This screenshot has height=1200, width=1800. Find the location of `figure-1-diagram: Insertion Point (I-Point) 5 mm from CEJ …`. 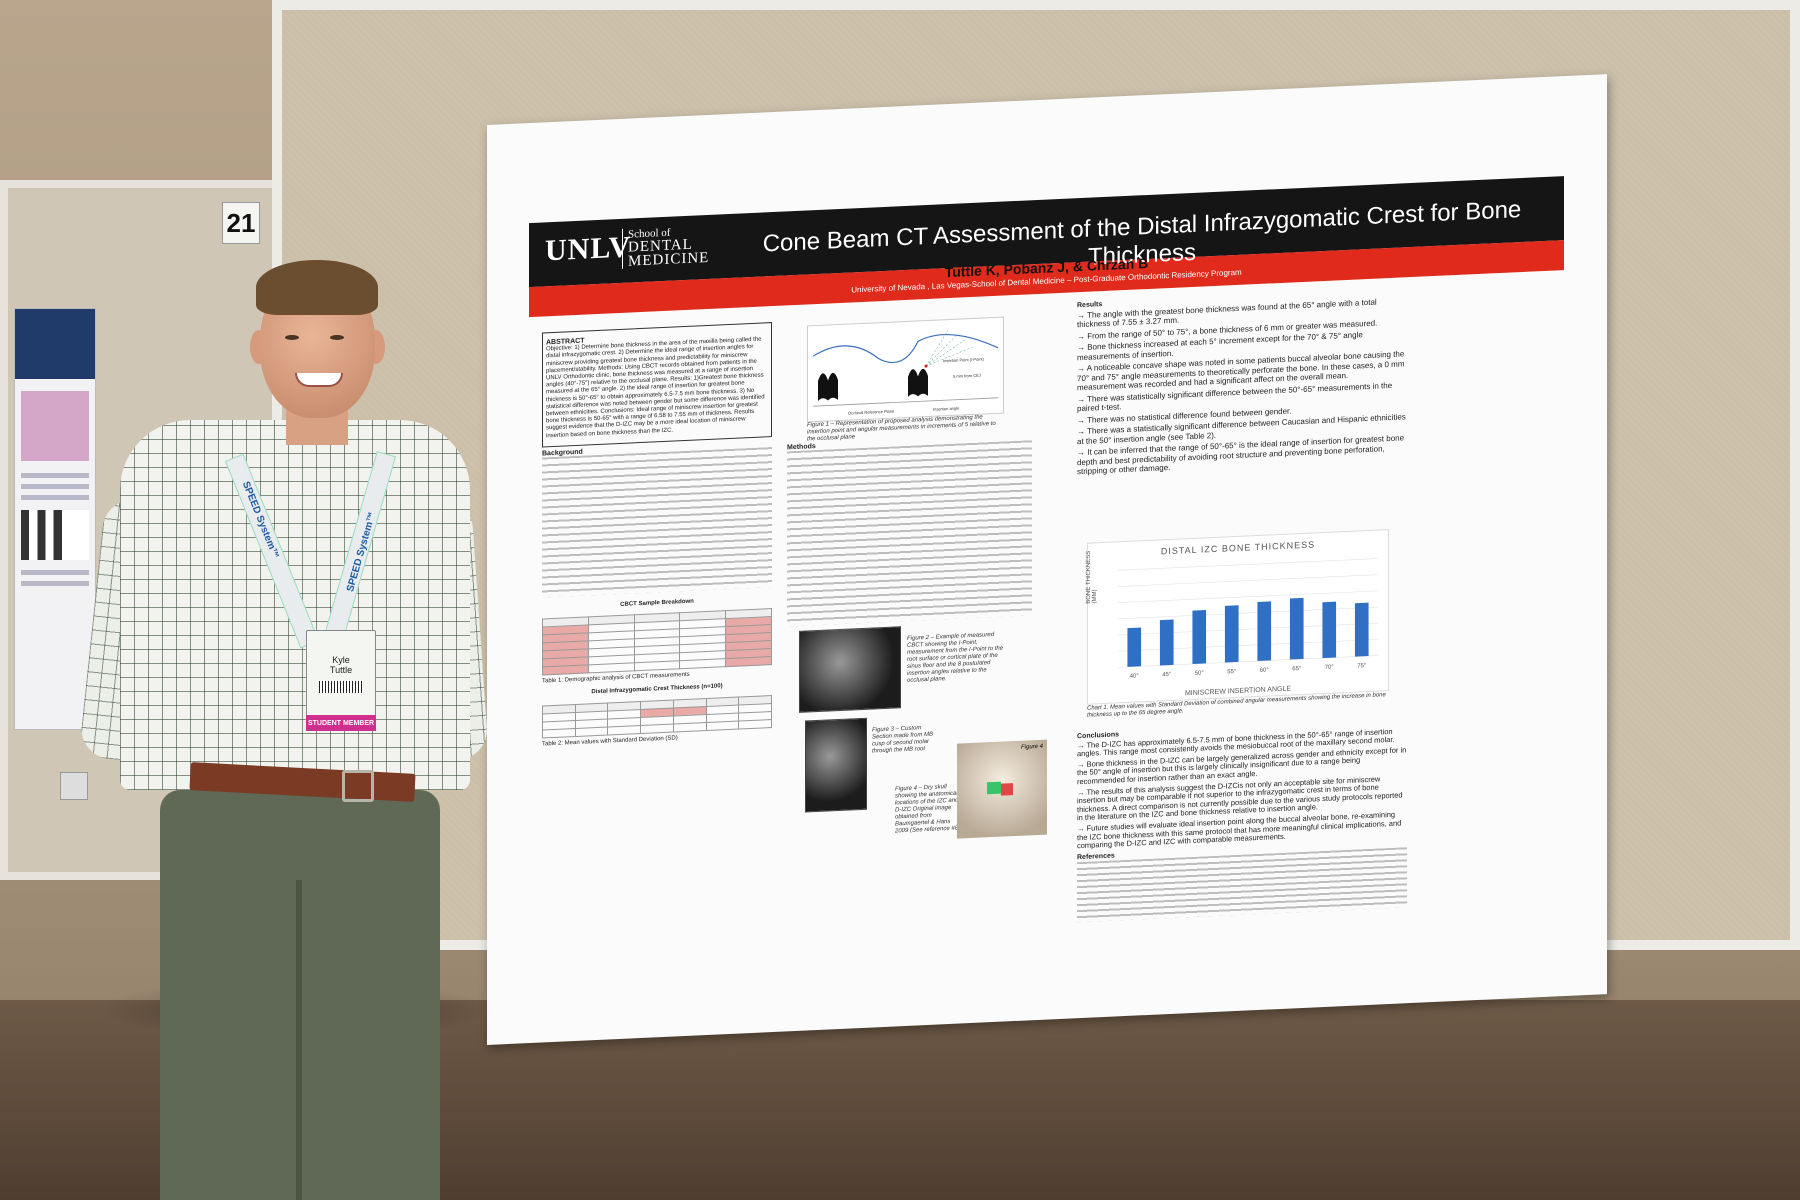

figure-1-diagram: Insertion Point (I-Point) 5 mm from CEJ … is located at coordinates (905, 372).